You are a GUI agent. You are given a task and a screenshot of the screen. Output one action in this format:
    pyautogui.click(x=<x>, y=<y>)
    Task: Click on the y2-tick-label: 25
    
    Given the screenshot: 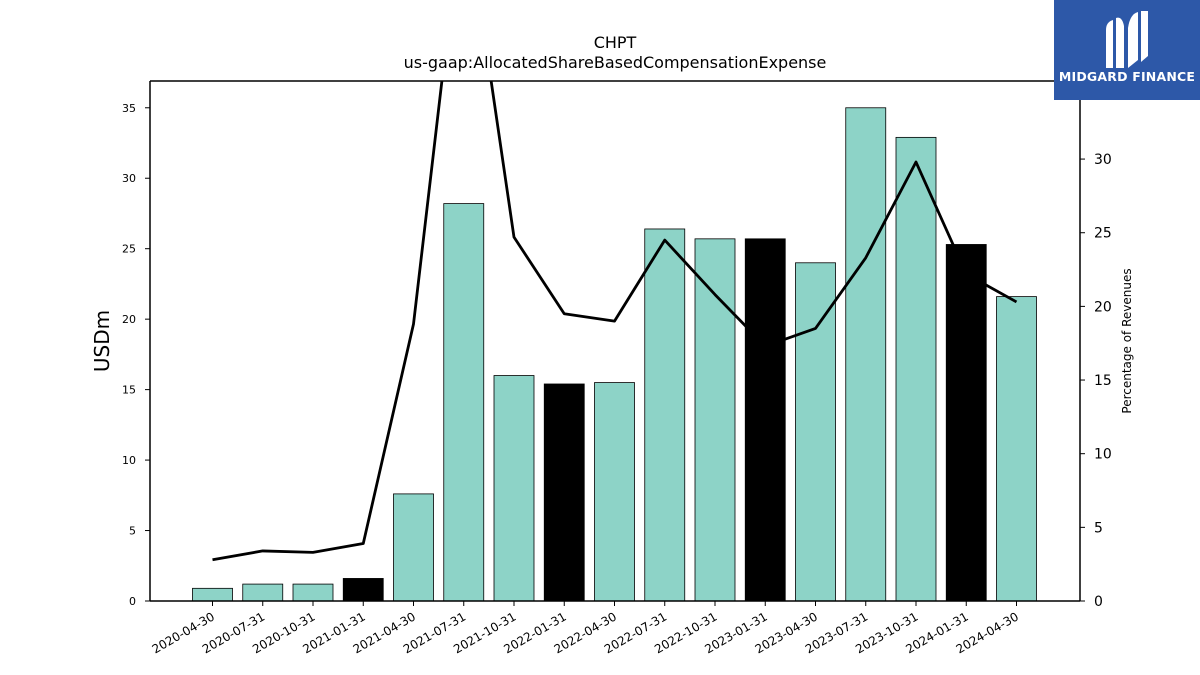 What is the action you would take?
    pyautogui.click(x=1103, y=234)
    